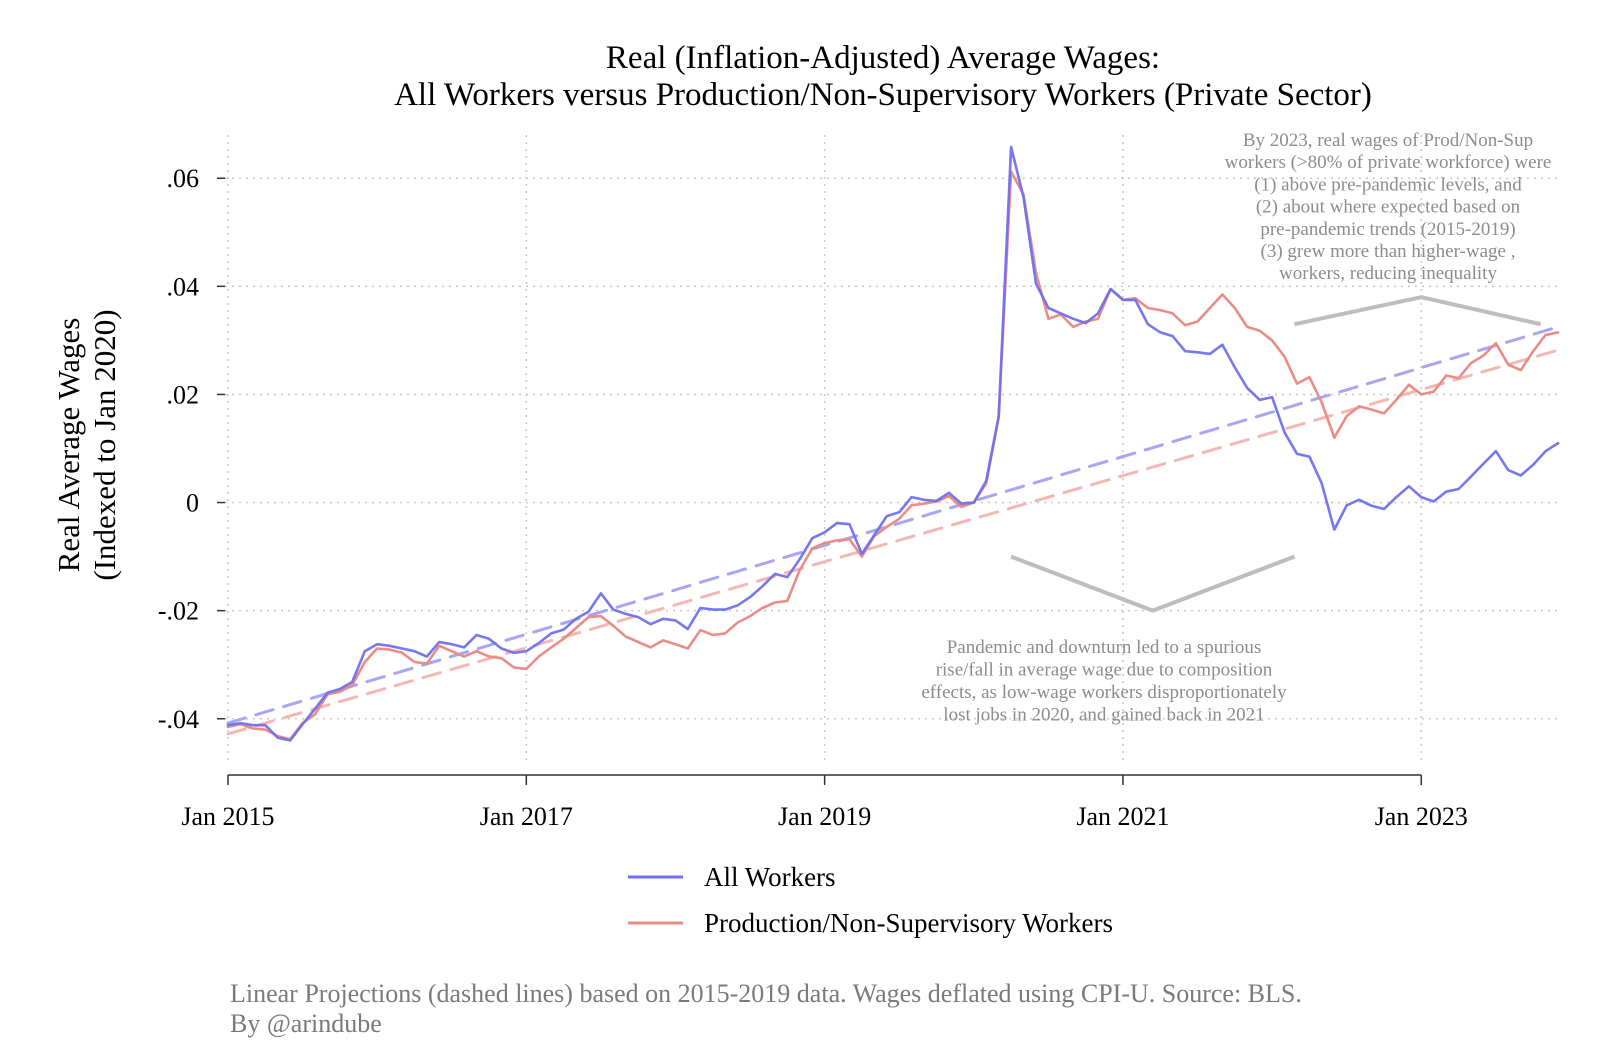  What do you see at coordinates (908, 923) in the screenshot?
I see `legend-label: Production/Non-Supervisory Workers` at bounding box center [908, 923].